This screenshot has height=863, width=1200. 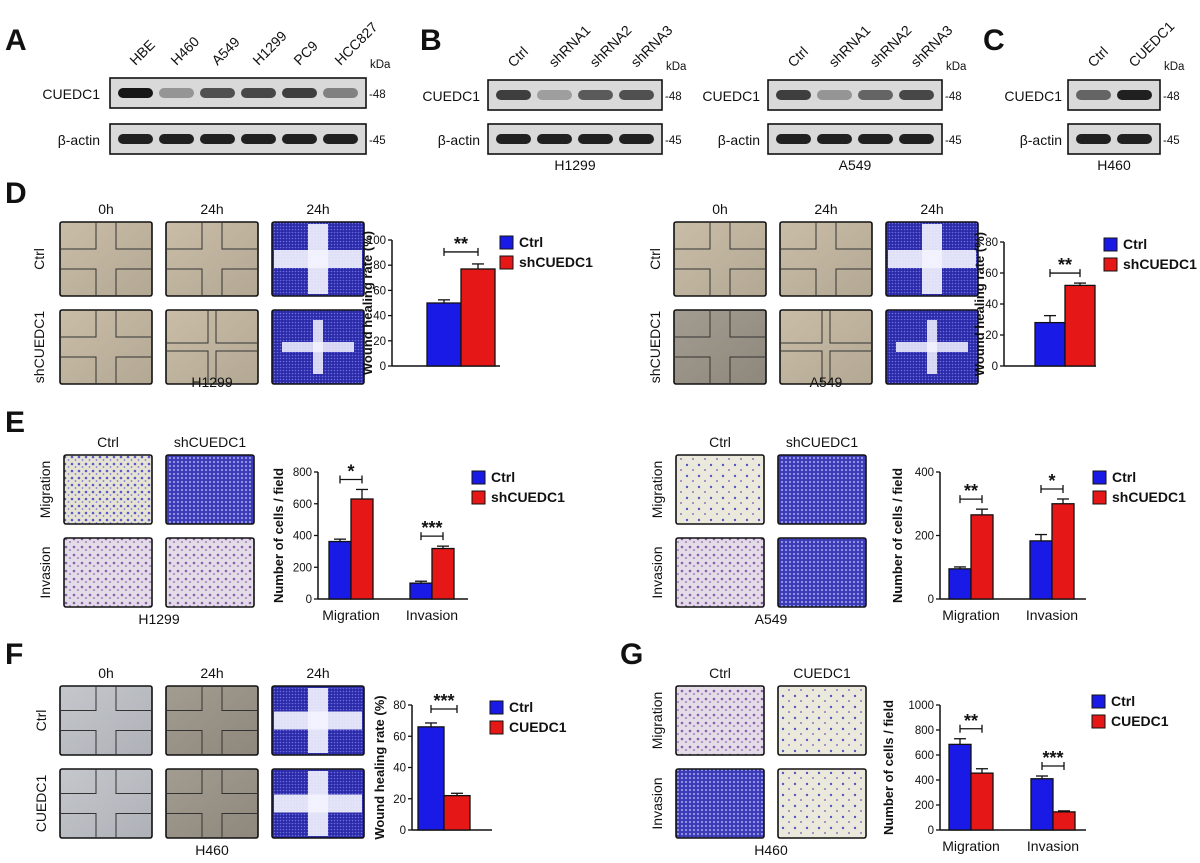 What do you see at coordinates (994, 40) in the screenshot?
I see `panel-letter-c: C` at bounding box center [994, 40].